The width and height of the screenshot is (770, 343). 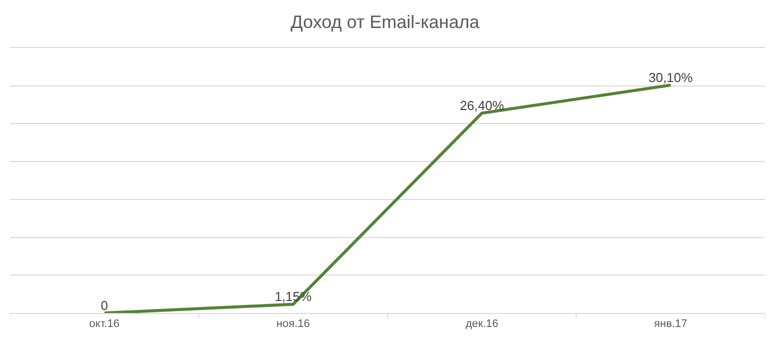 I want to click on x-tick-label: дек.16, so click(x=482, y=324).